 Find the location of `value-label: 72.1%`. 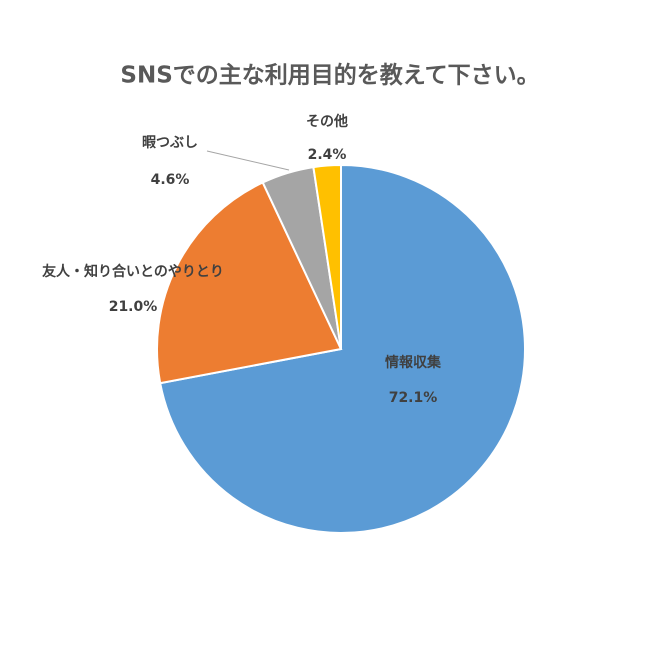

value-label: 72.1% is located at coordinates (413, 398).